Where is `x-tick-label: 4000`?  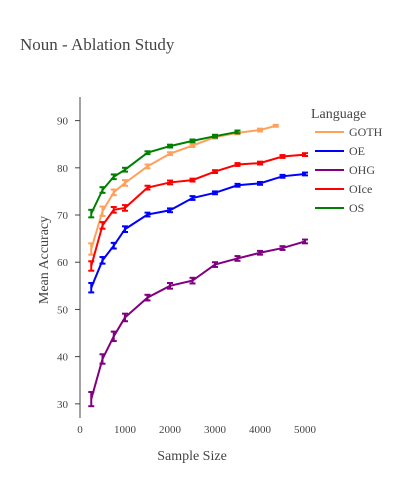 x-tick-label: 4000 is located at coordinates (260, 430).